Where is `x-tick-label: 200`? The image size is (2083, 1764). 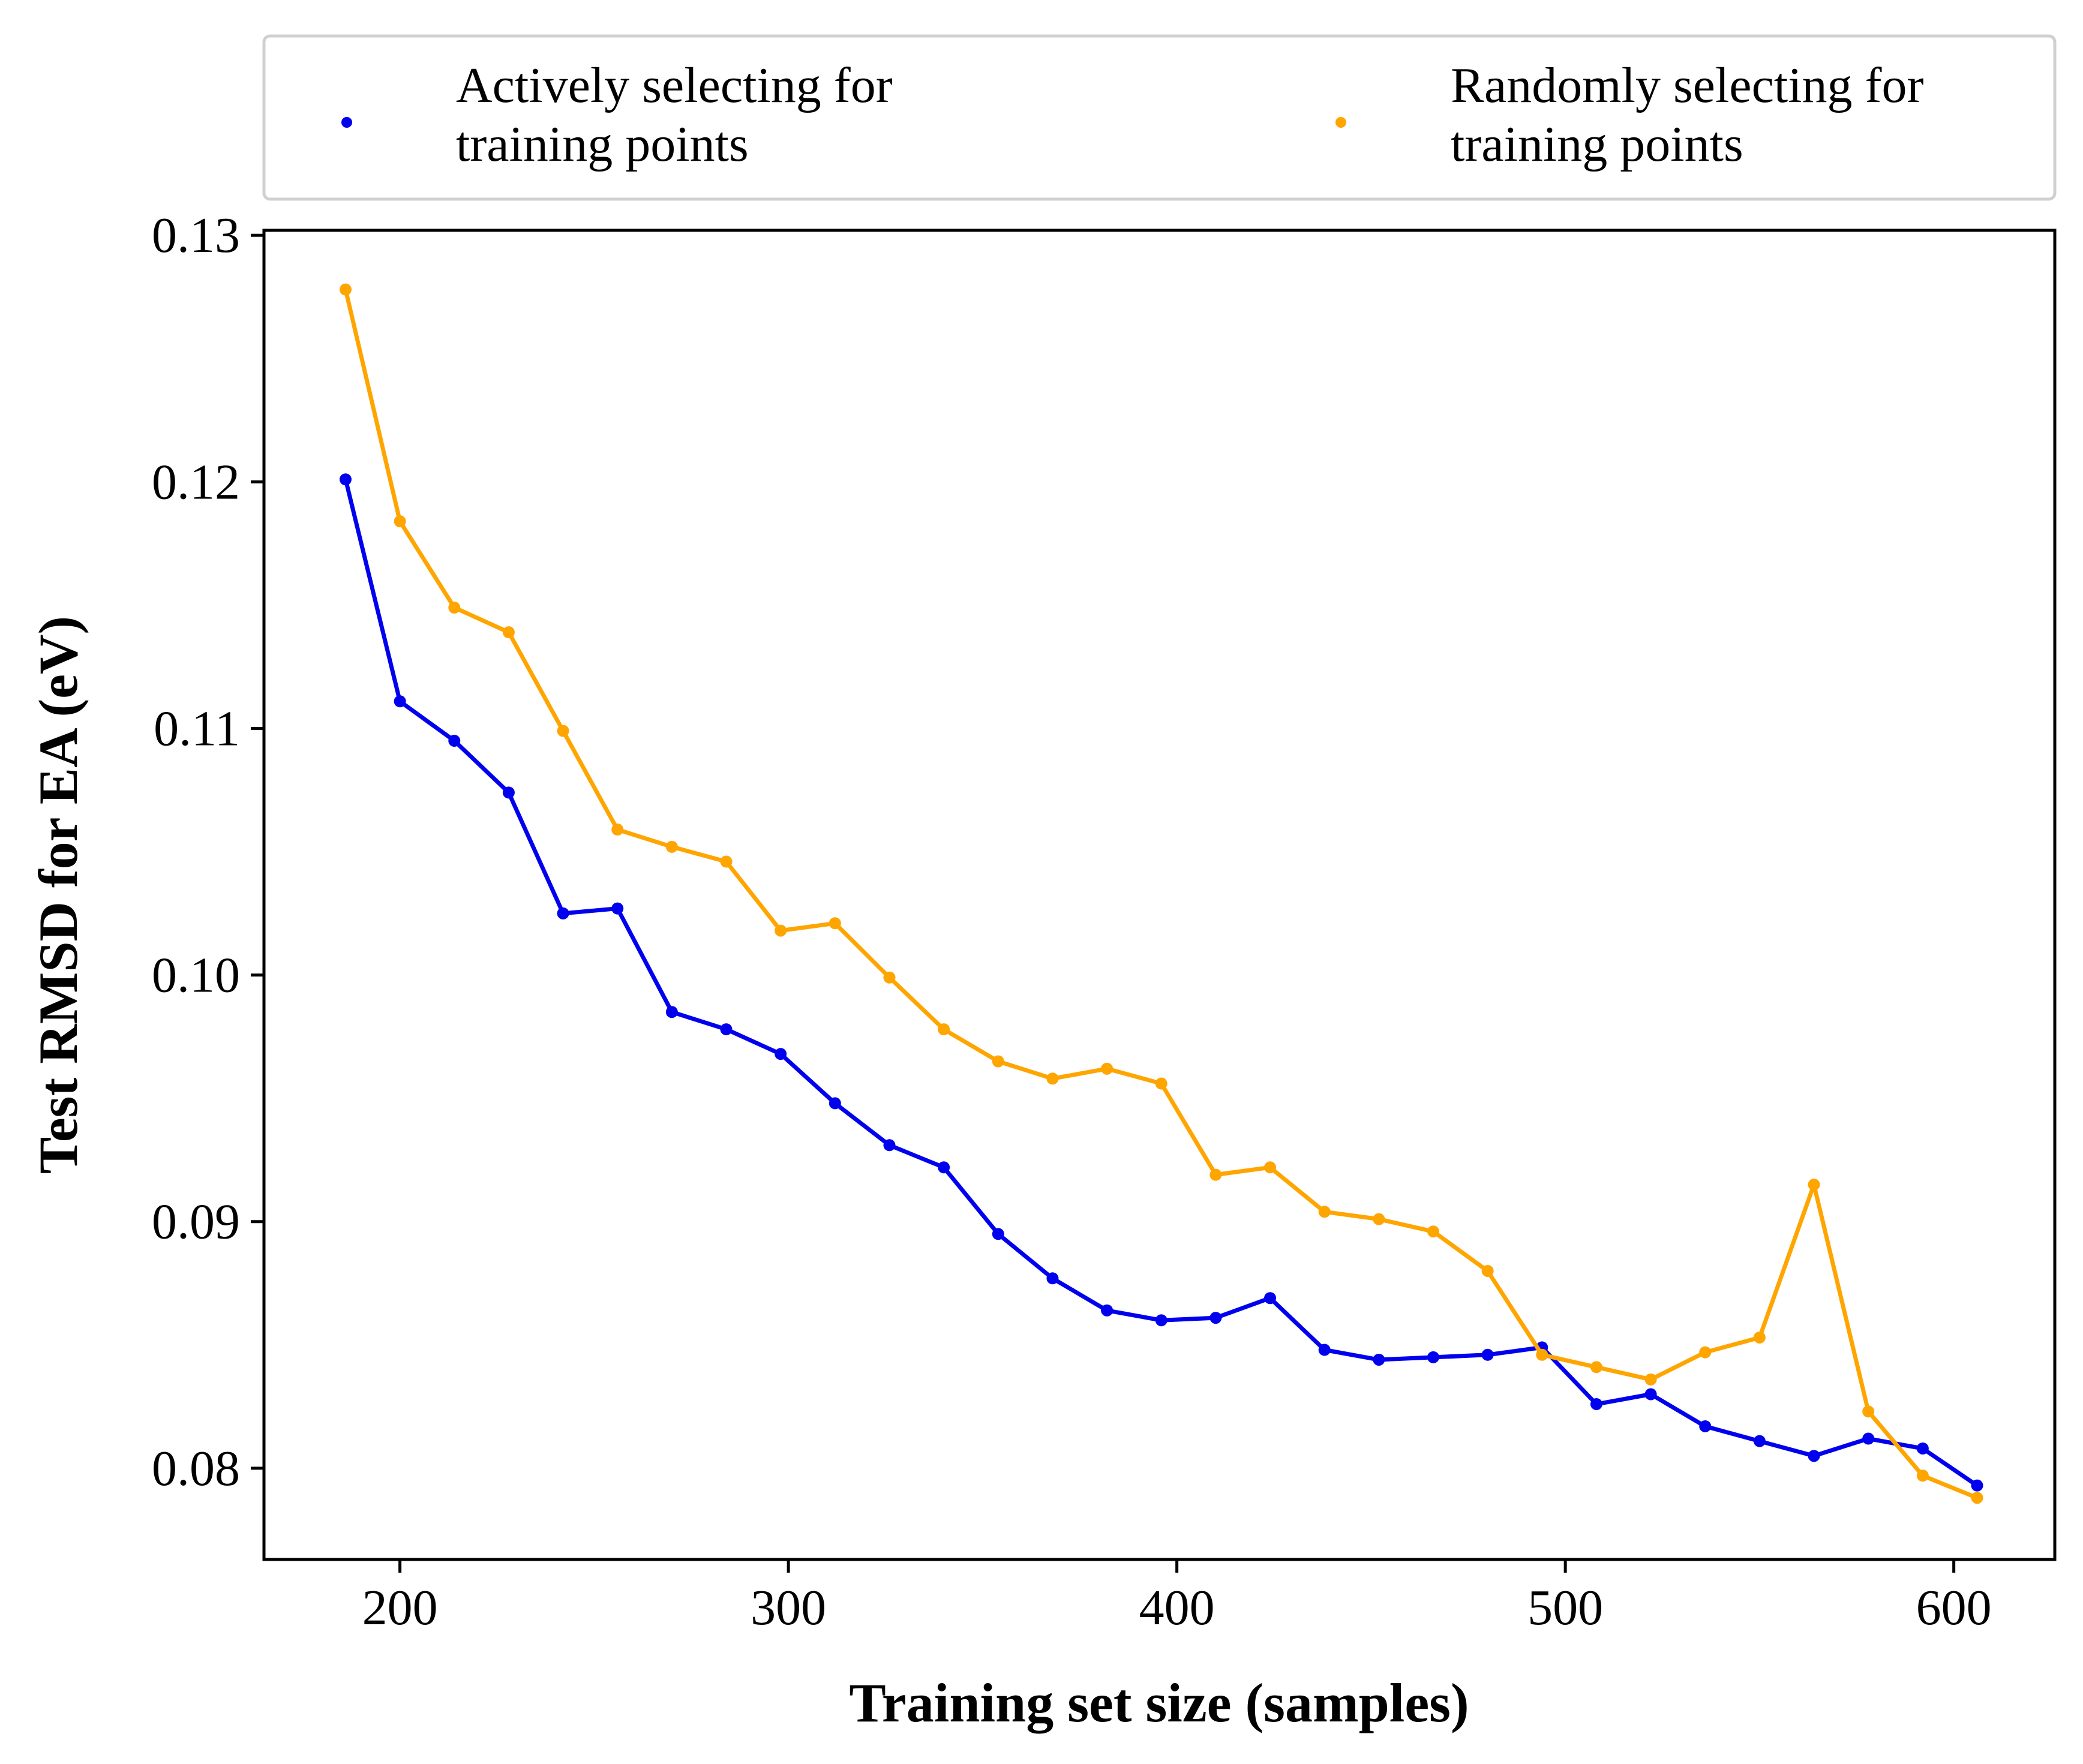
x-tick-label: 200 is located at coordinates (400, 1608).